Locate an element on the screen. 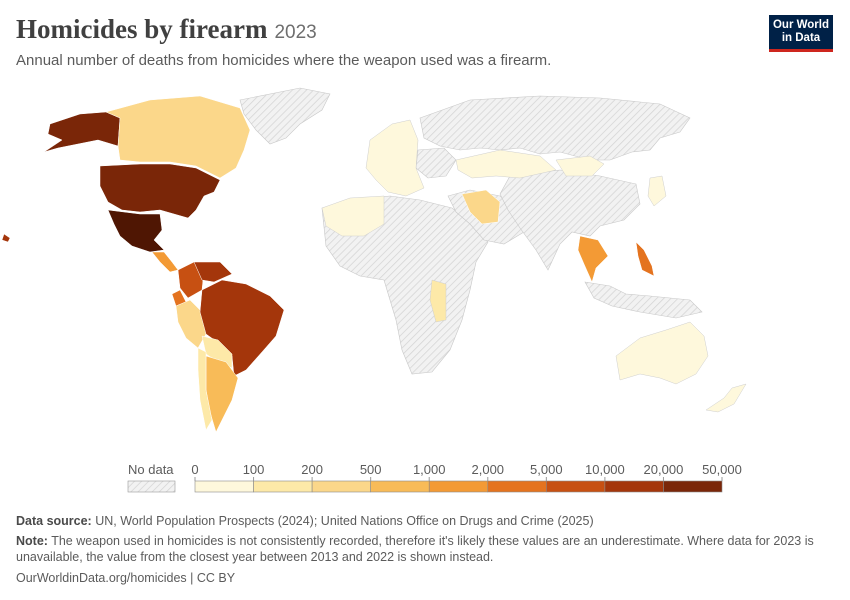 The width and height of the screenshot is (850, 600). logo-line-1: Our World is located at coordinates (800, 25).